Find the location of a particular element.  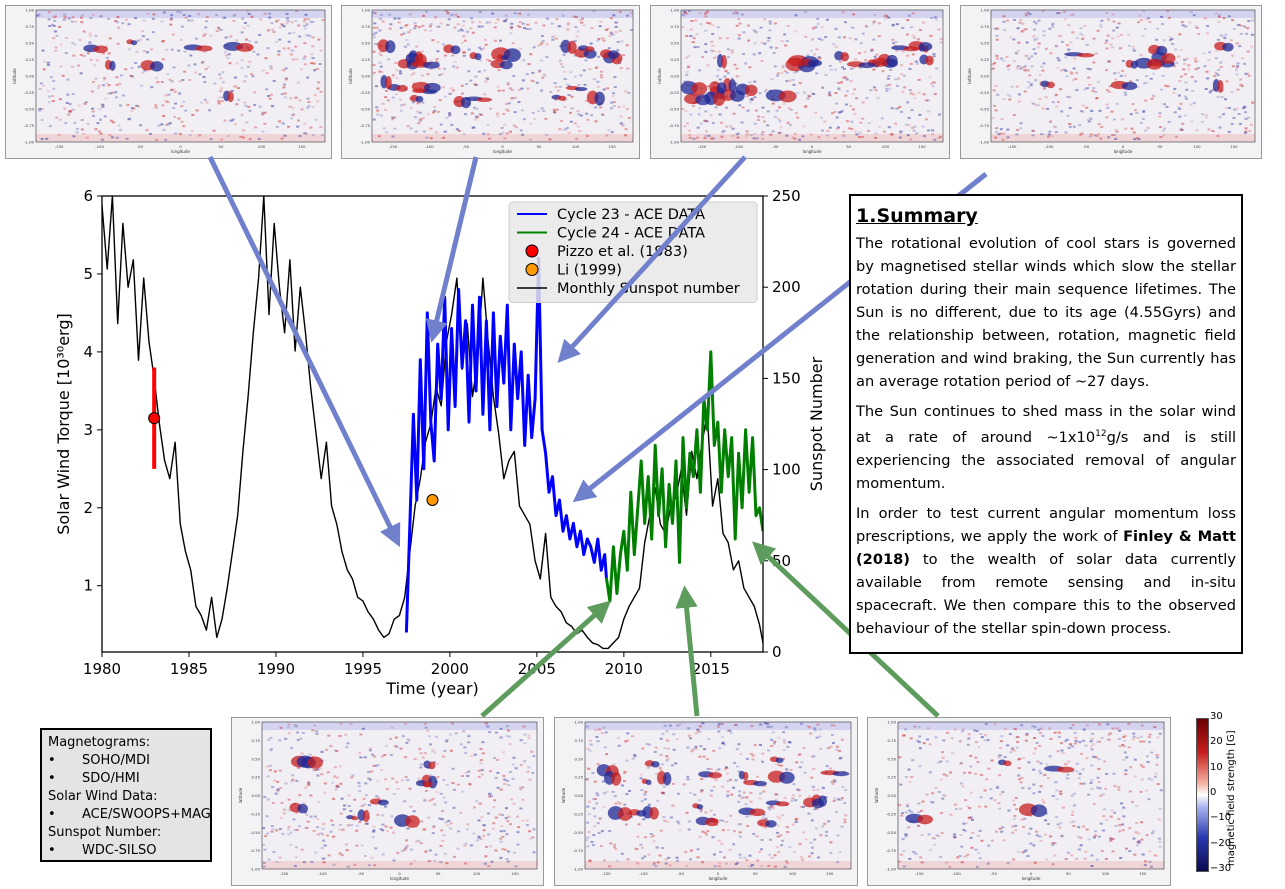

map-x-tick-label: 0 is located at coordinates (718, 873).